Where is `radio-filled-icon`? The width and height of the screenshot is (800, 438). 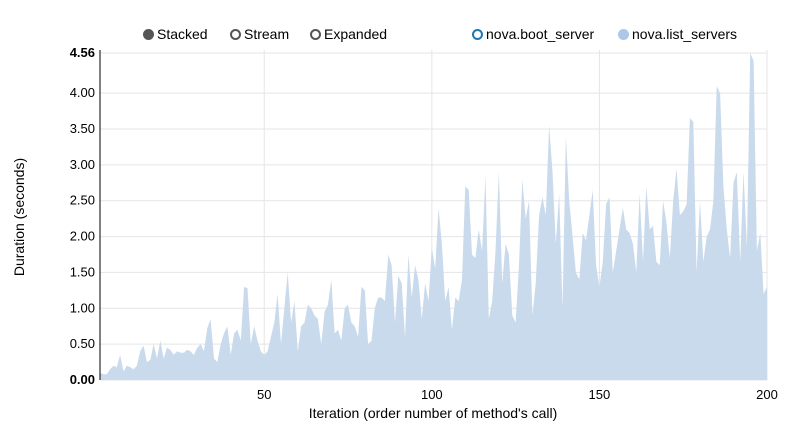 radio-filled-icon is located at coordinates (148, 34).